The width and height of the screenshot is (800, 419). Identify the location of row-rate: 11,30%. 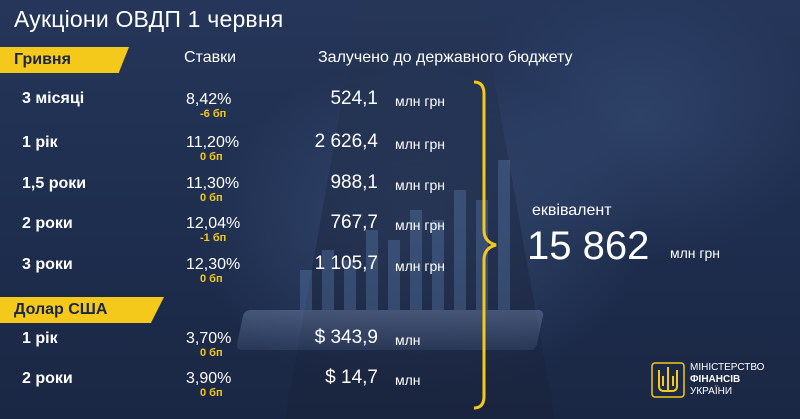
(213, 183).